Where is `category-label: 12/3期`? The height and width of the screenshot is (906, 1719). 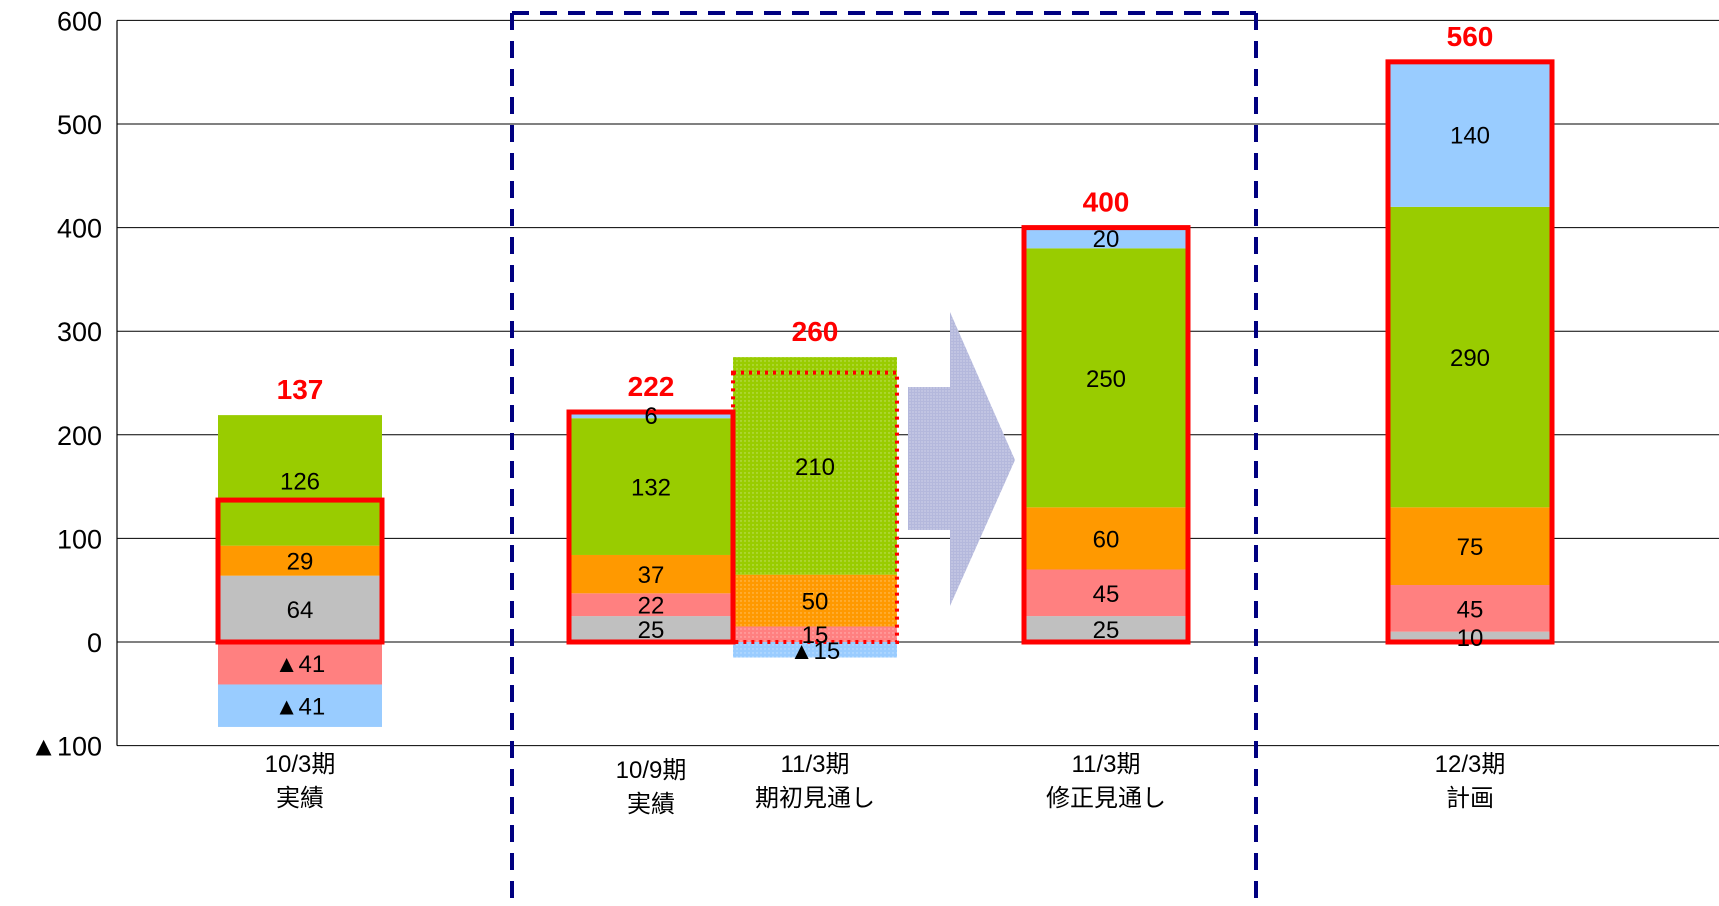
category-label: 12/3期 is located at coordinates (1470, 764).